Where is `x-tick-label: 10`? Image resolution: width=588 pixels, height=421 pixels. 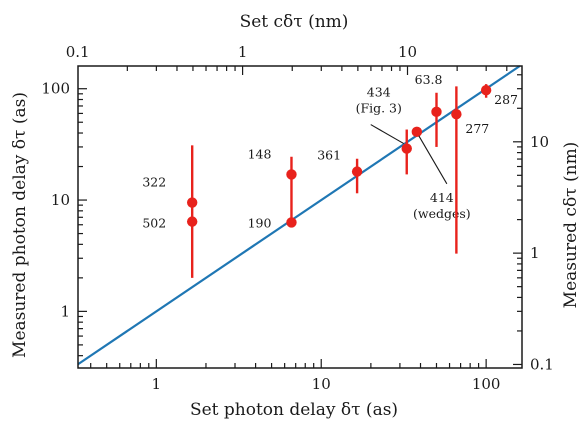 x-tick-label: 10 is located at coordinates (321, 384).